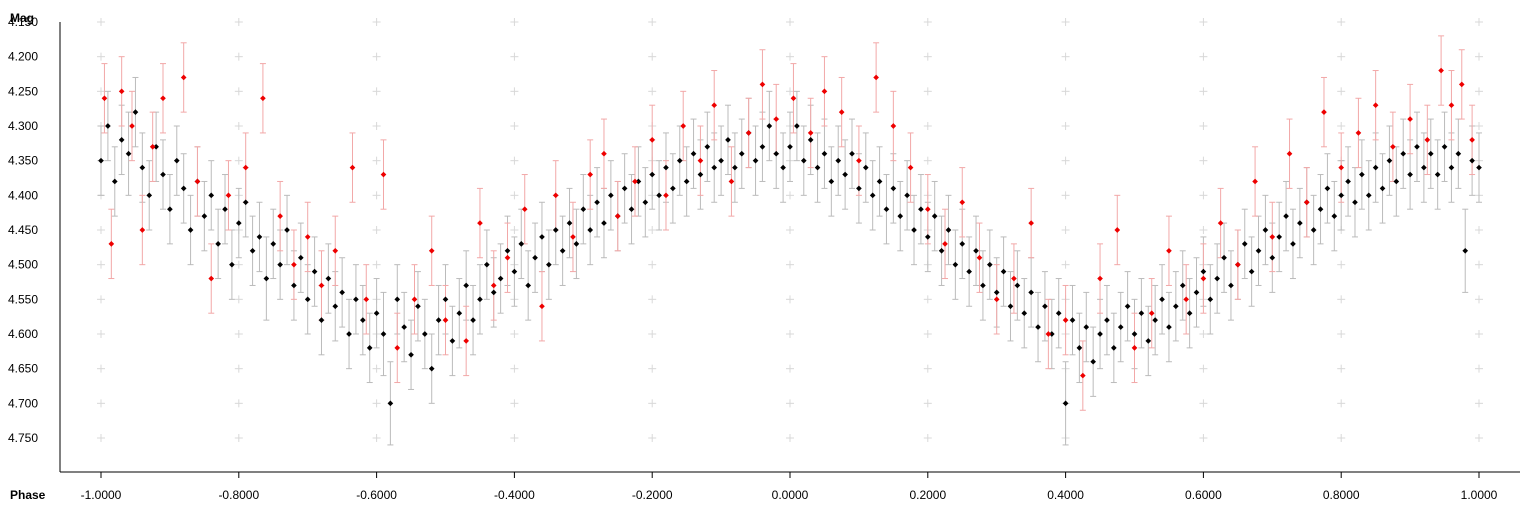 The image size is (1536, 512). Describe the element at coordinates (23, 195) in the screenshot. I see `y-tick-label: 4.400` at that location.